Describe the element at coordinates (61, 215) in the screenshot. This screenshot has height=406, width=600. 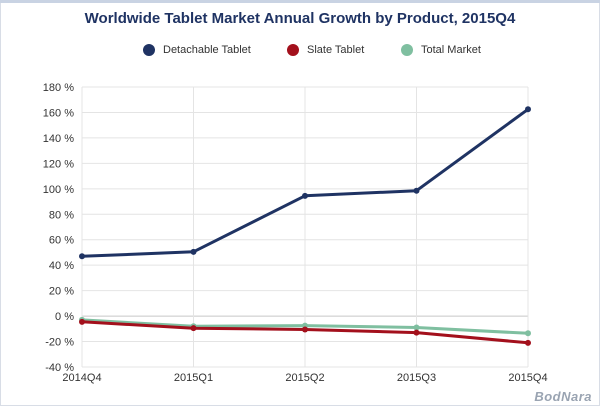
I see `y-tick-label: 80 %` at that location.